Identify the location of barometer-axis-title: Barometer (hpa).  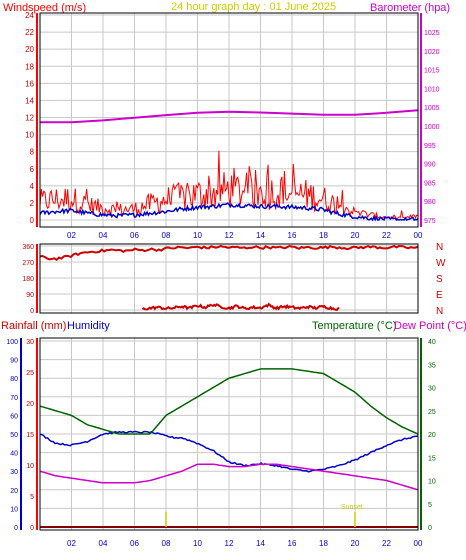
(410, 8).